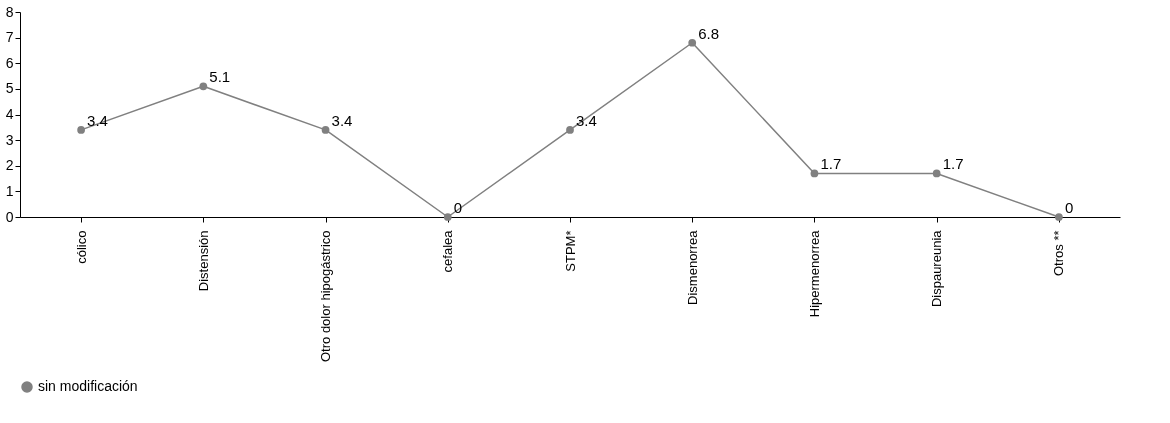 The height and width of the screenshot is (423, 1170). Describe the element at coordinates (326, 296) in the screenshot. I see `x-tick-label: Otro dolor hipogástrico` at that location.